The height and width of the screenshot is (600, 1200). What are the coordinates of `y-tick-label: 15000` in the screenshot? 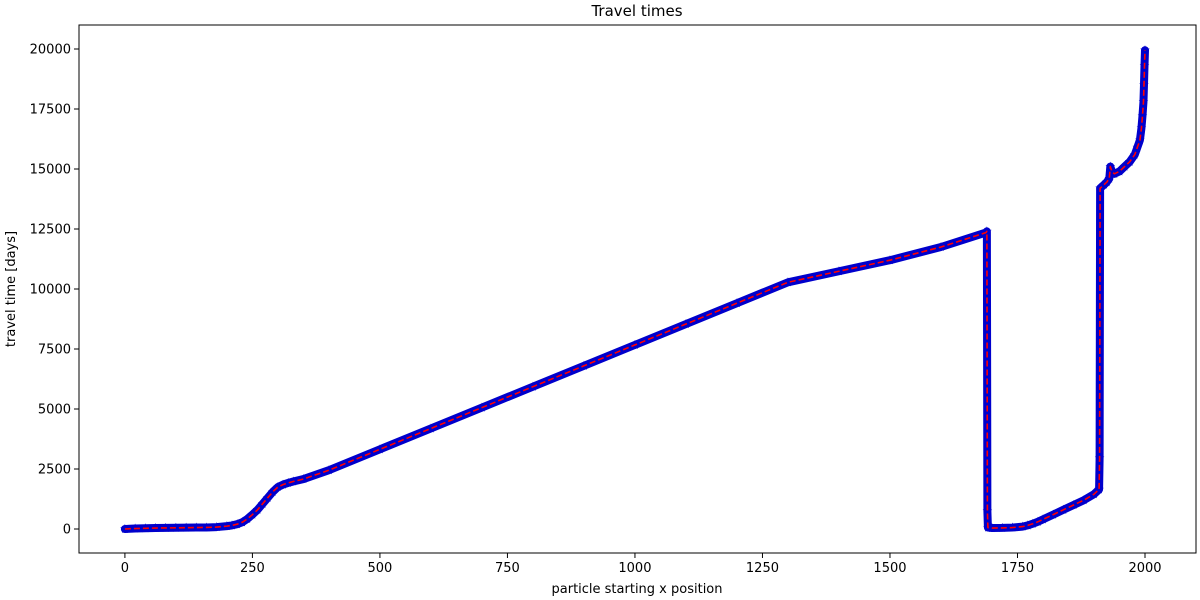 It's located at (50, 170).